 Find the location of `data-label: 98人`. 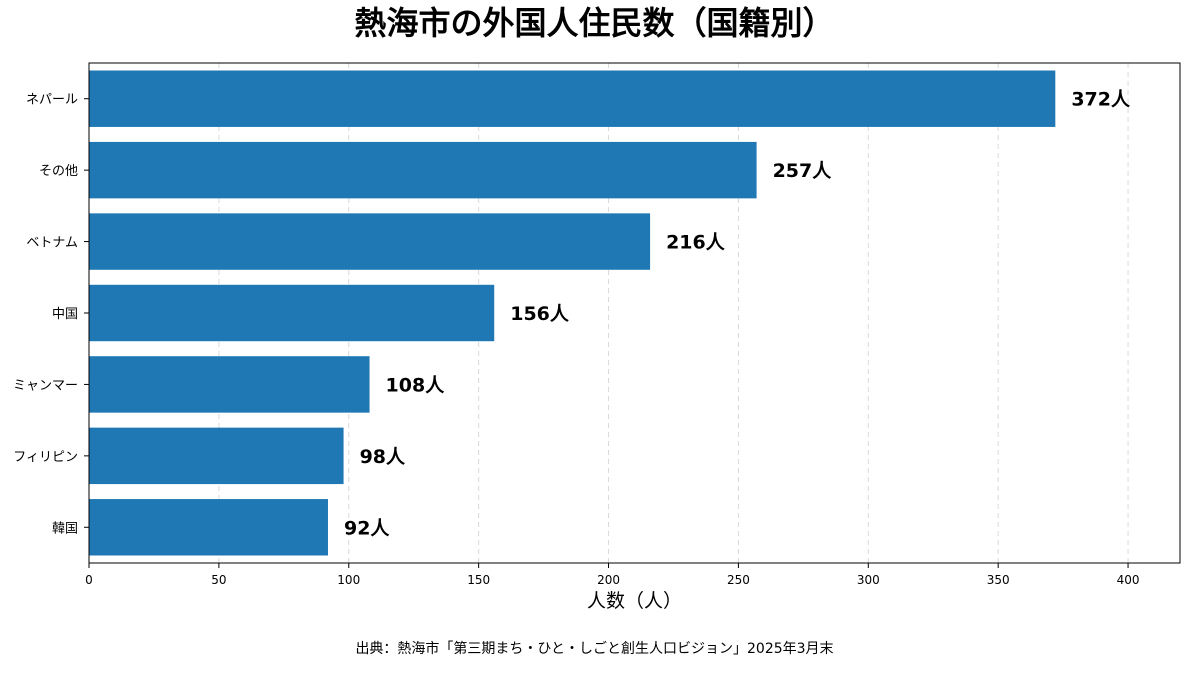

data-label: 98人 is located at coordinates (383, 457).